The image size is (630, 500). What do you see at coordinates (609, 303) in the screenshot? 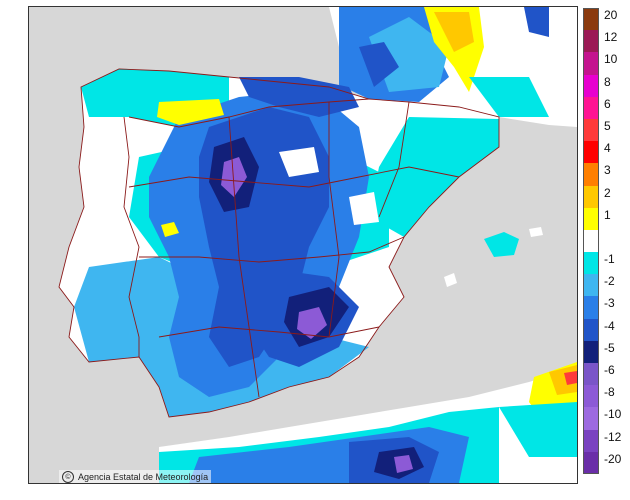
I see `legend-label: -3` at bounding box center [609, 303].